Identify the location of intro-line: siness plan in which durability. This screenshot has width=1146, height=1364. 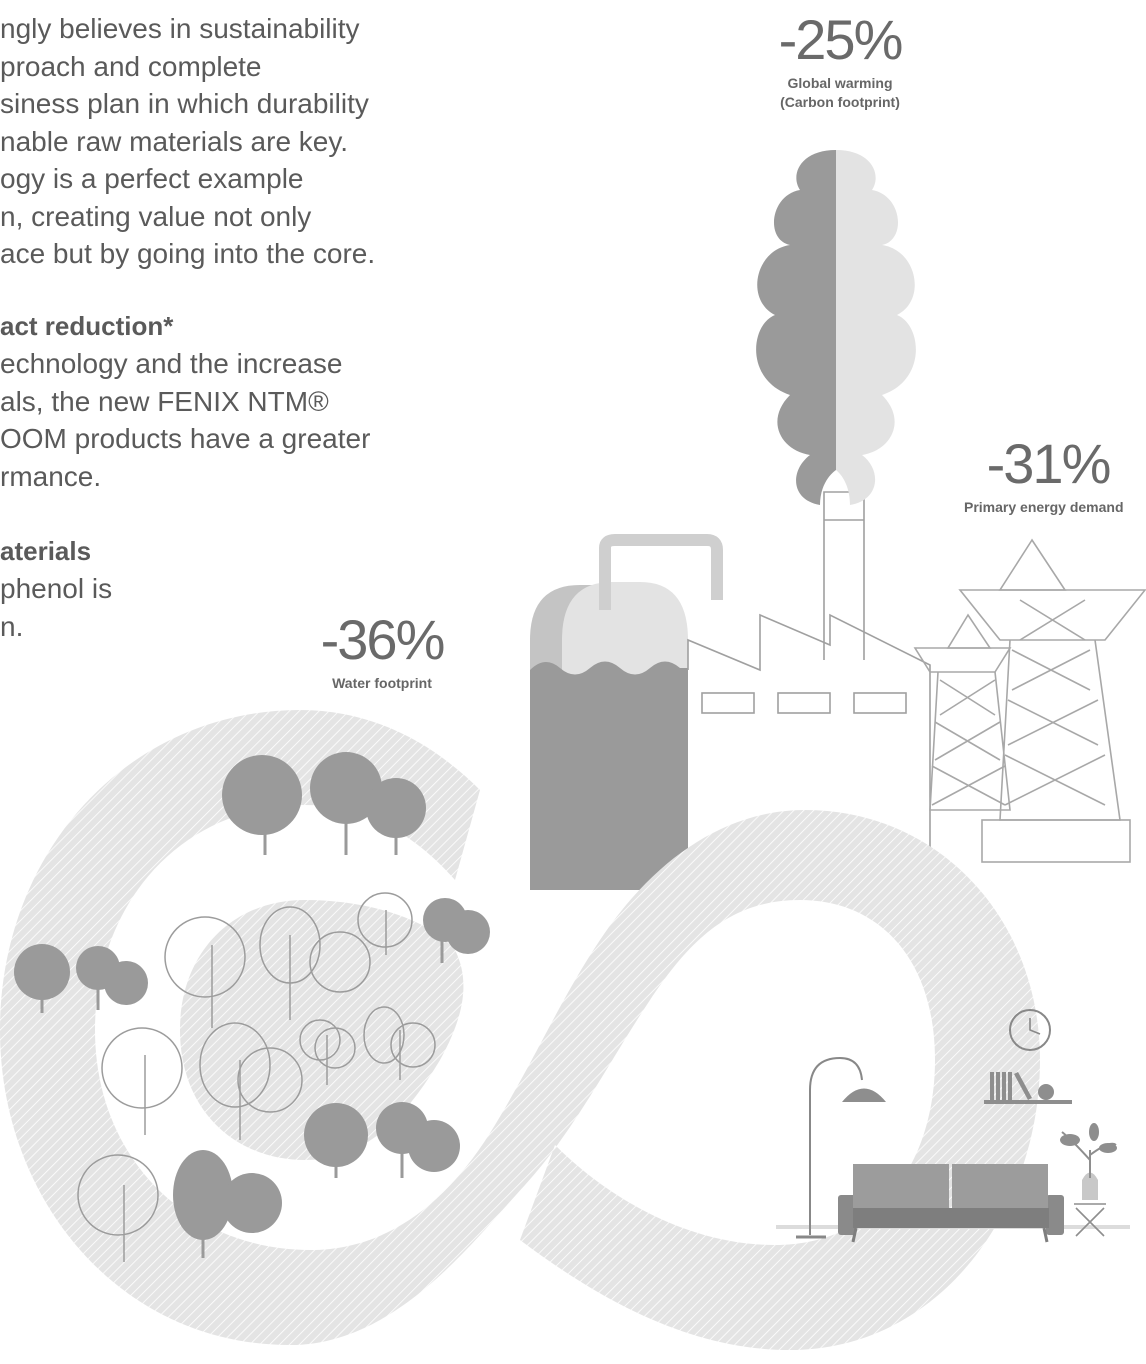
(184, 103).